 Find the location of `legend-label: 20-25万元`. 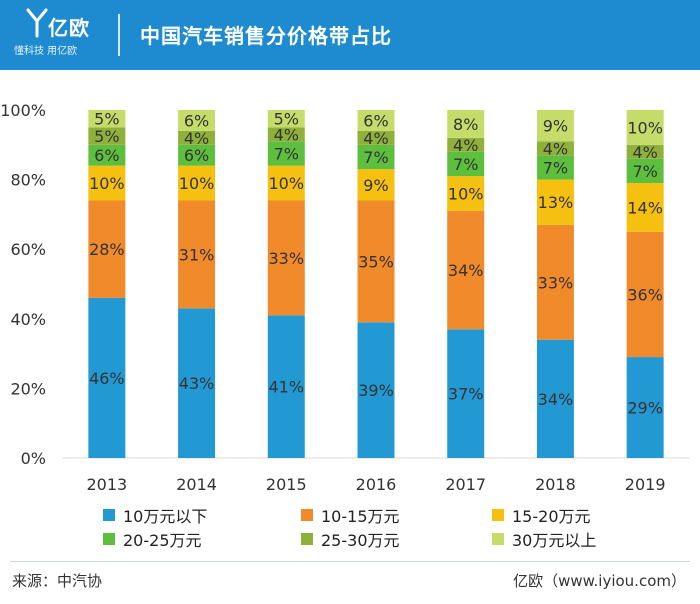

legend-label: 20-25万元 is located at coordinates (162, 540).